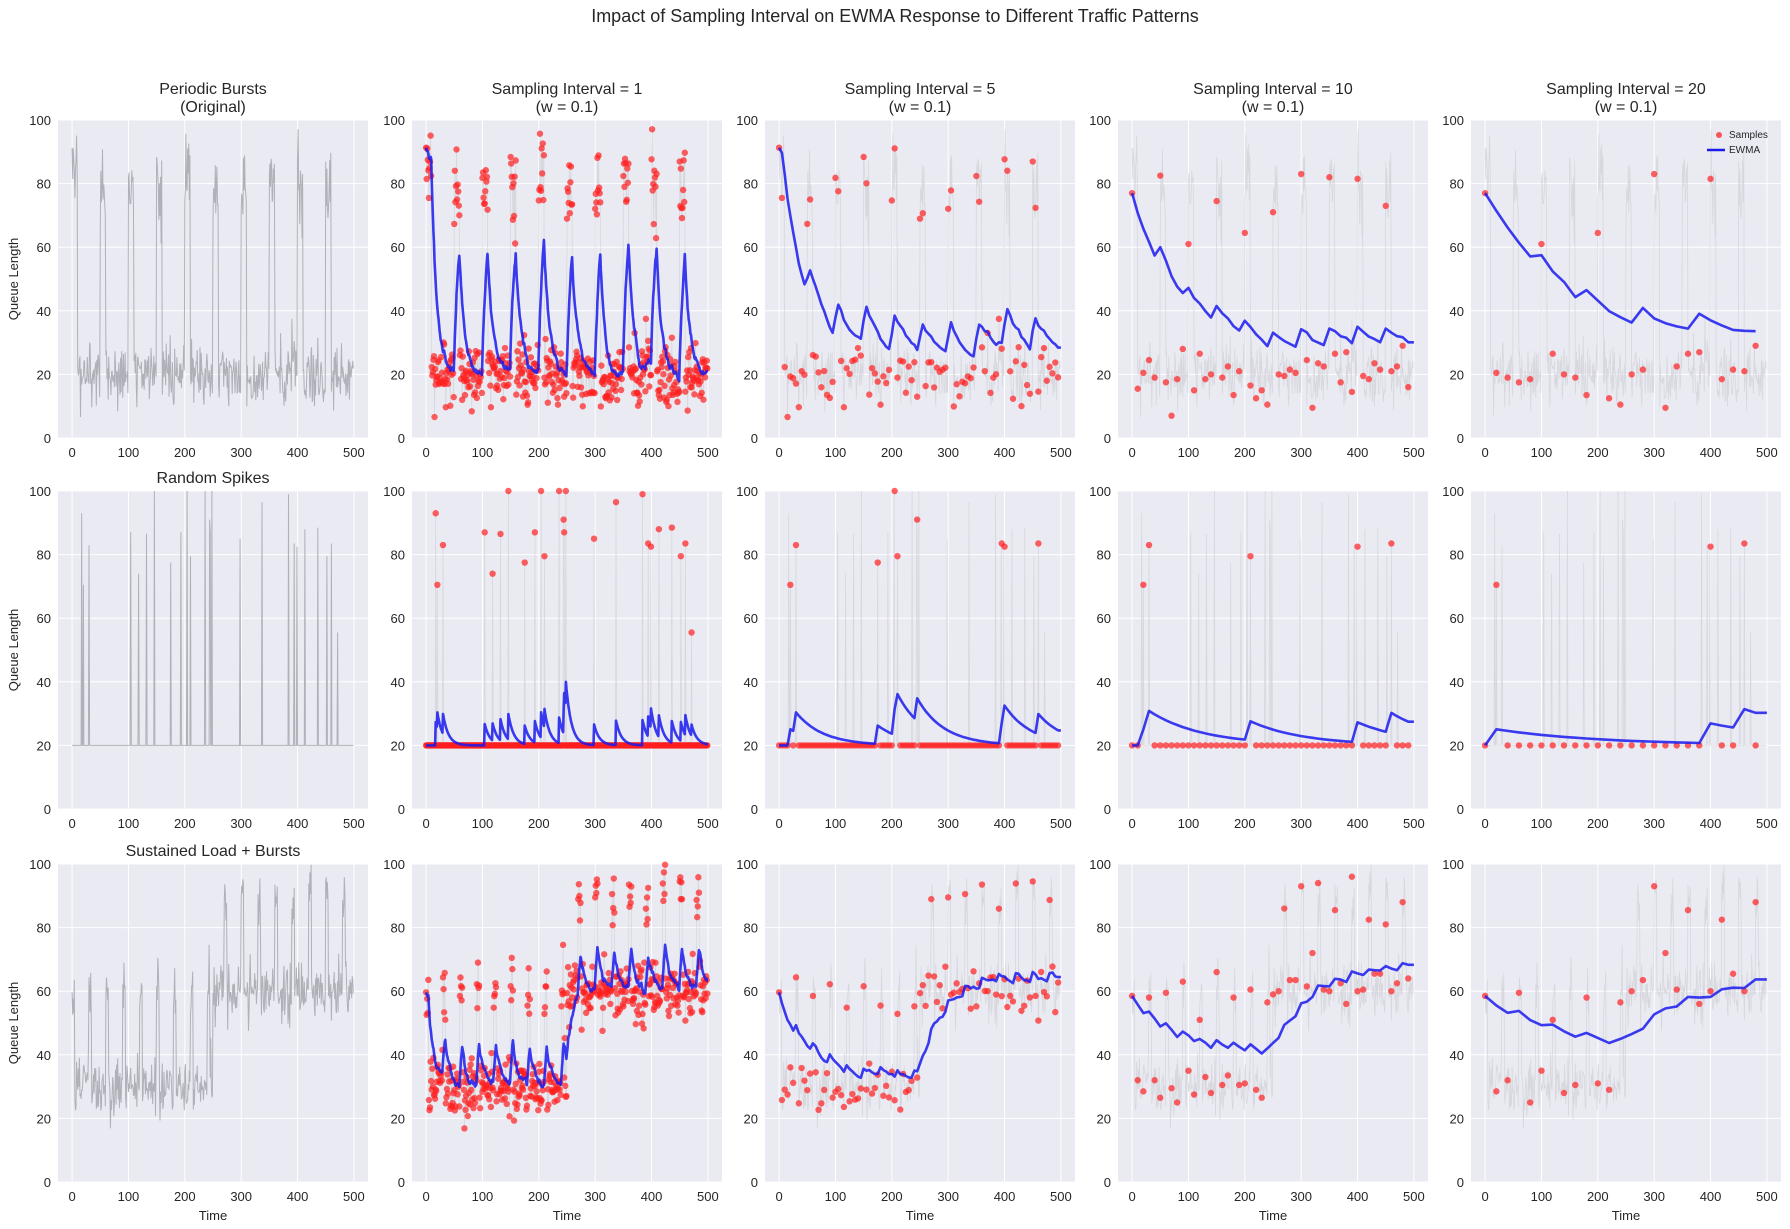 Image resolution: width=1790 pixels, height=1229 pixels. What do you see at coordinates (44, 311) in the screenshot?
I see `y-tick-label: 40` at bounding box center [44, 311].